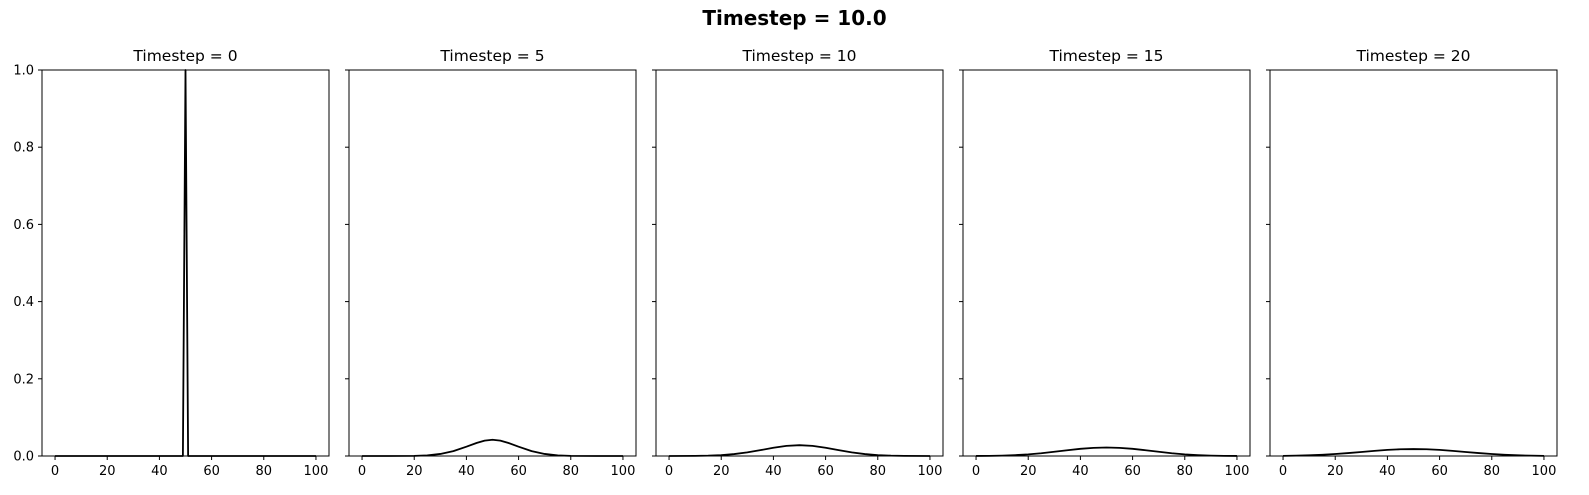 Image resolution: width=1589 pixels, height=495 pixels. I want to click on y-tick-label: 0.2, so click(23, 379).